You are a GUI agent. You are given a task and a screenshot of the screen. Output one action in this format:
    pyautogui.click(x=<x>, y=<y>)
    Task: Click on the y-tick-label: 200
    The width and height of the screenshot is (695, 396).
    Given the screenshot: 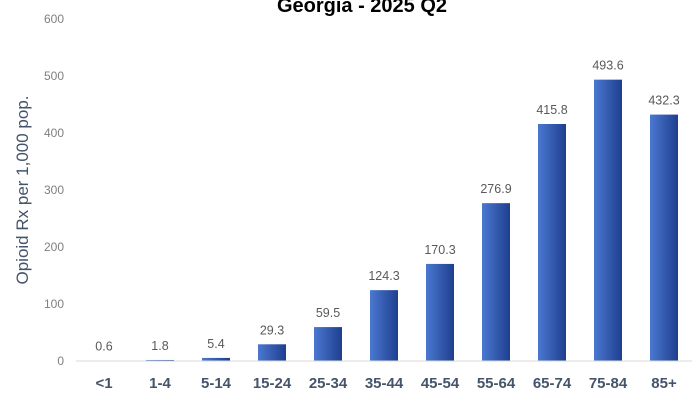 What is the action you would take?
    pyautogui.click(x=54, y=247)
    